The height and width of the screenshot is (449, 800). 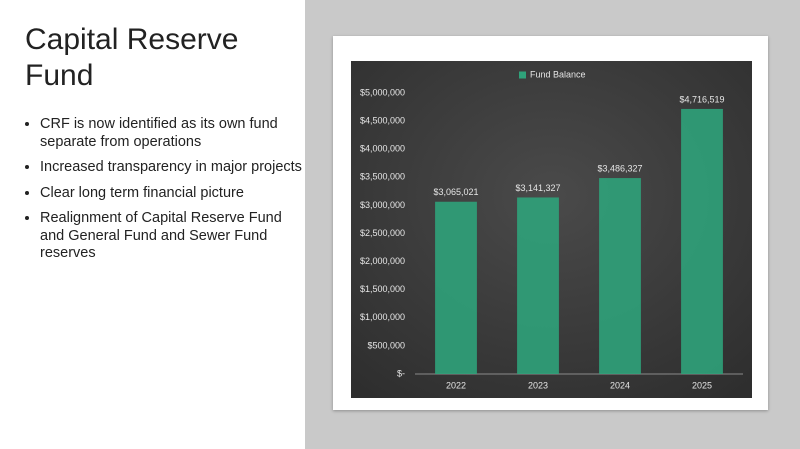 What do you see at coordinates (619, 168) in the screenshot?
I see `data-label: $3,486,327` at bounding box center [619, 168].